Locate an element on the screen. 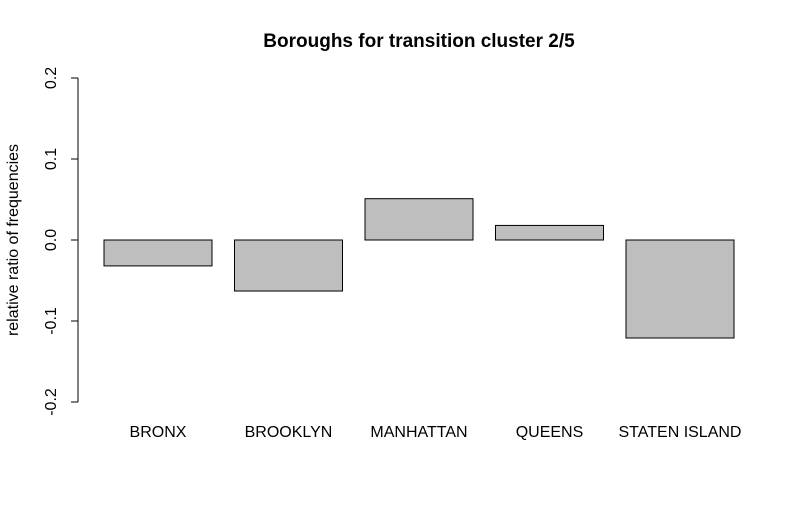 The height and width of the screenshot is (505, 800). x-category-label: STATEN ISLAND is located at coordinates (680, 432).